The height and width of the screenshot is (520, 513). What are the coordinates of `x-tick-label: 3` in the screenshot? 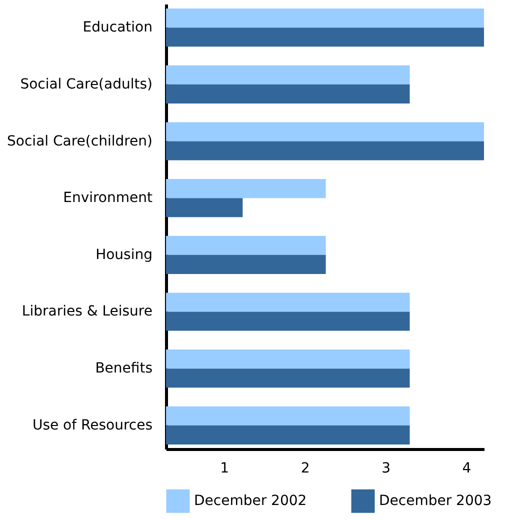 It's located at (386, 468).